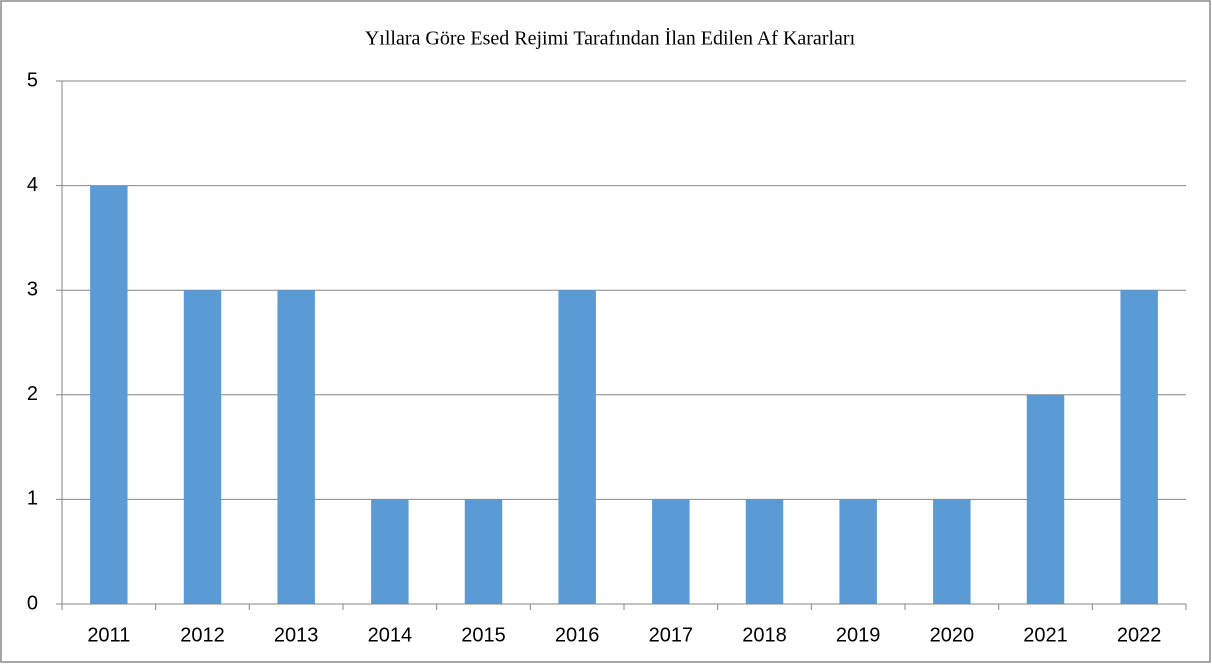  Describe the element at coordinates (764, 635) in the screenshot. I see `x-tick-label: 2018` at that location.